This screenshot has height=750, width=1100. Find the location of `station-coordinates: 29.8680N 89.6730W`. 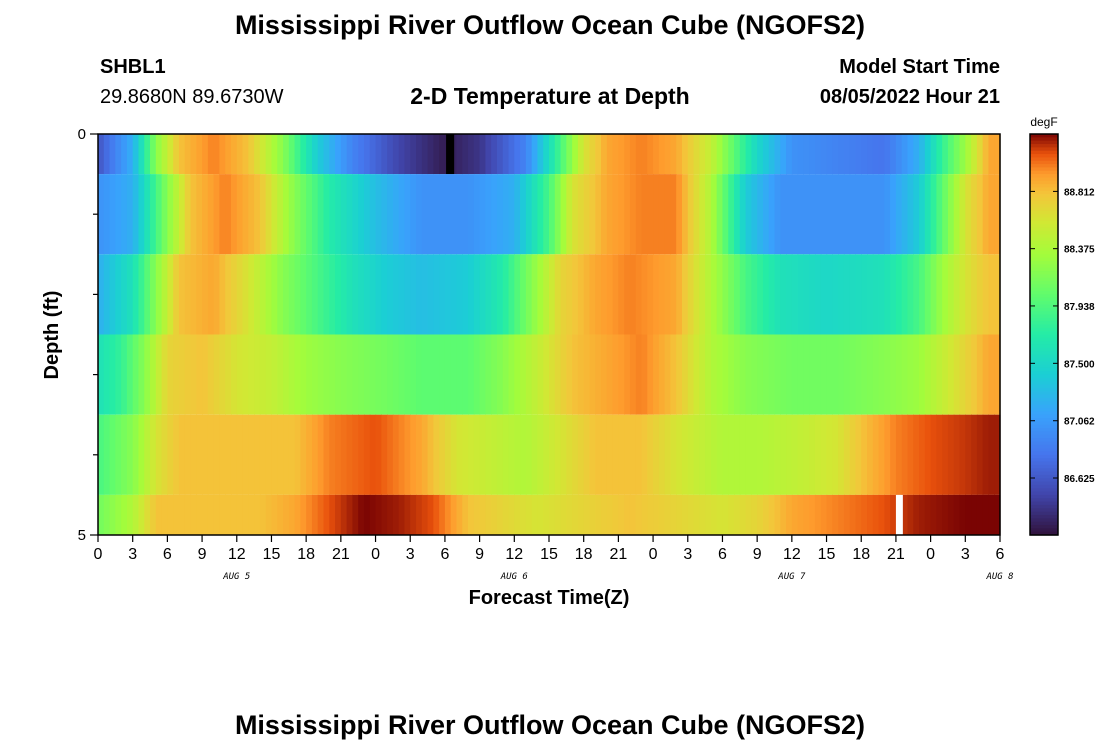

station-coordinates: 29.8680N 89.6730W is located at coordinates (192, 97).